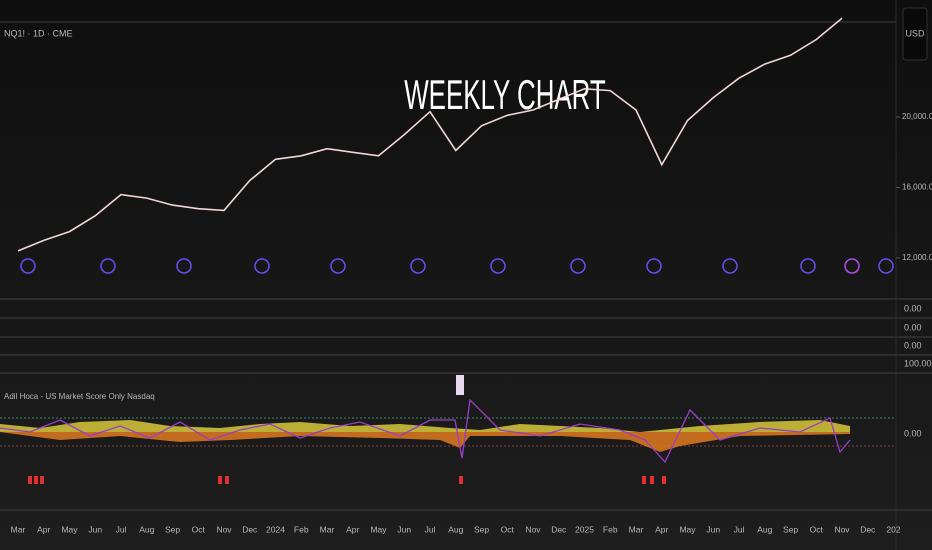 This screenshot has width=932, height=550. What do you see at coordinates (917, 187) in the screenshot?
I see `y-tick-label: 16,000.00` at bounding box center [917, 187].